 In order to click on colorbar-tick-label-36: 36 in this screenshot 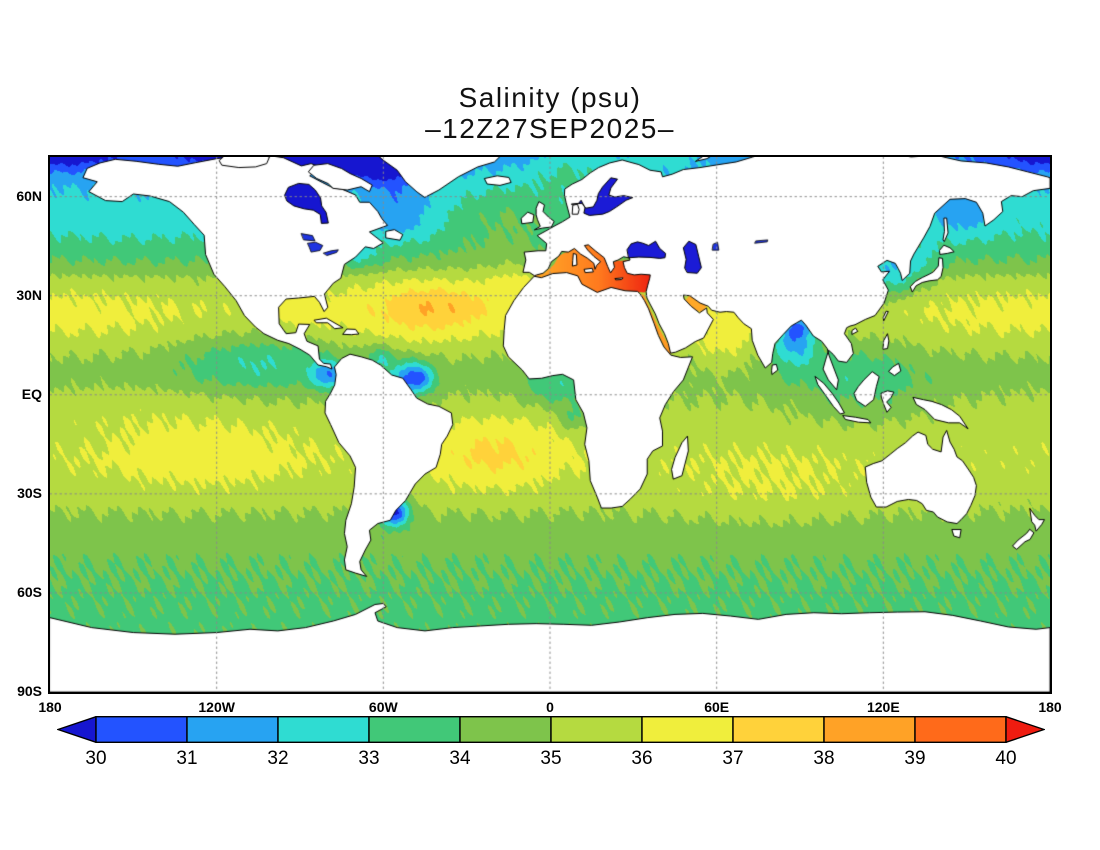, I will do `click(642, 758)`.